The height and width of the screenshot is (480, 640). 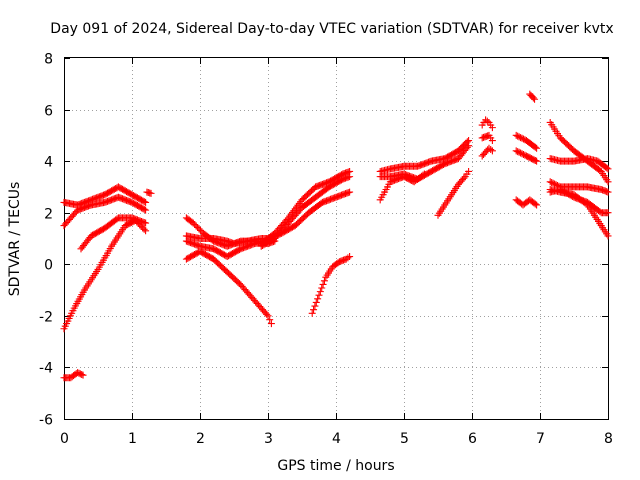 What do you see at coordinates (336, 439) in the screenshot?
I see `x-tick-label: 4` at bounding box center [336, 439].